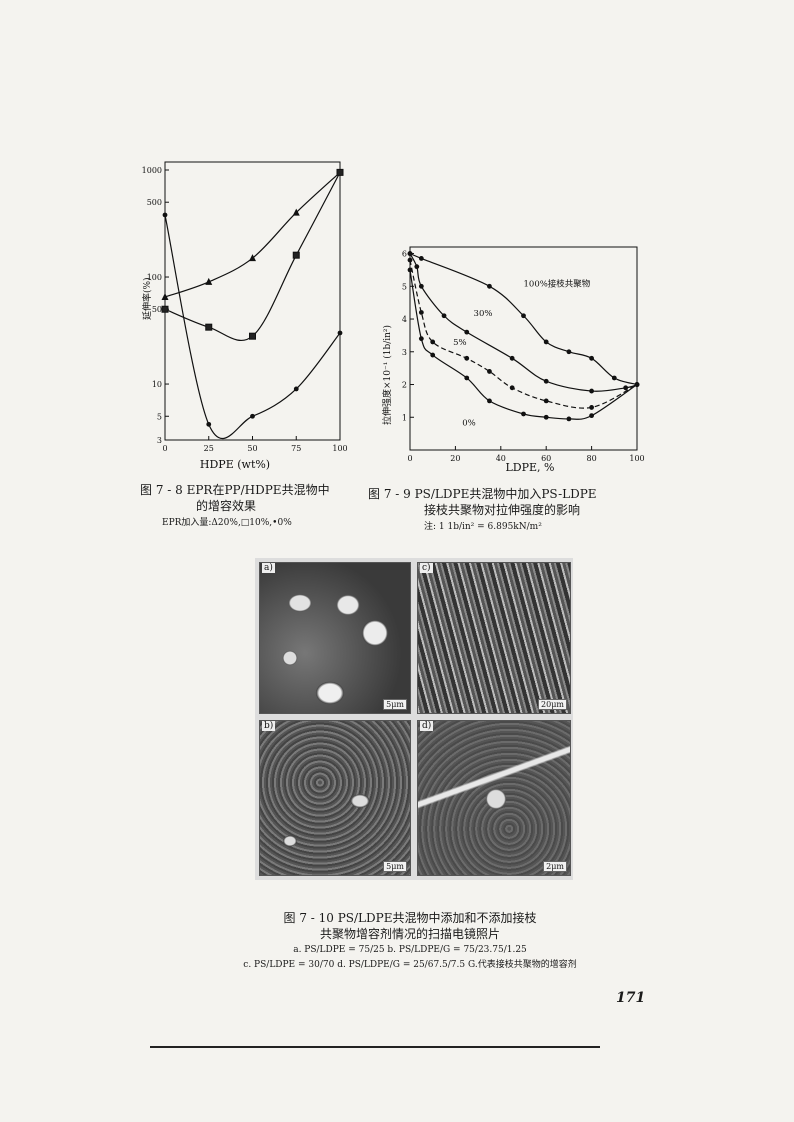 The image size is (794, 1122). I want to click on fig9-caption-note: 注: 1 1b/in² = 6.895kN/m², so click(483, 527).